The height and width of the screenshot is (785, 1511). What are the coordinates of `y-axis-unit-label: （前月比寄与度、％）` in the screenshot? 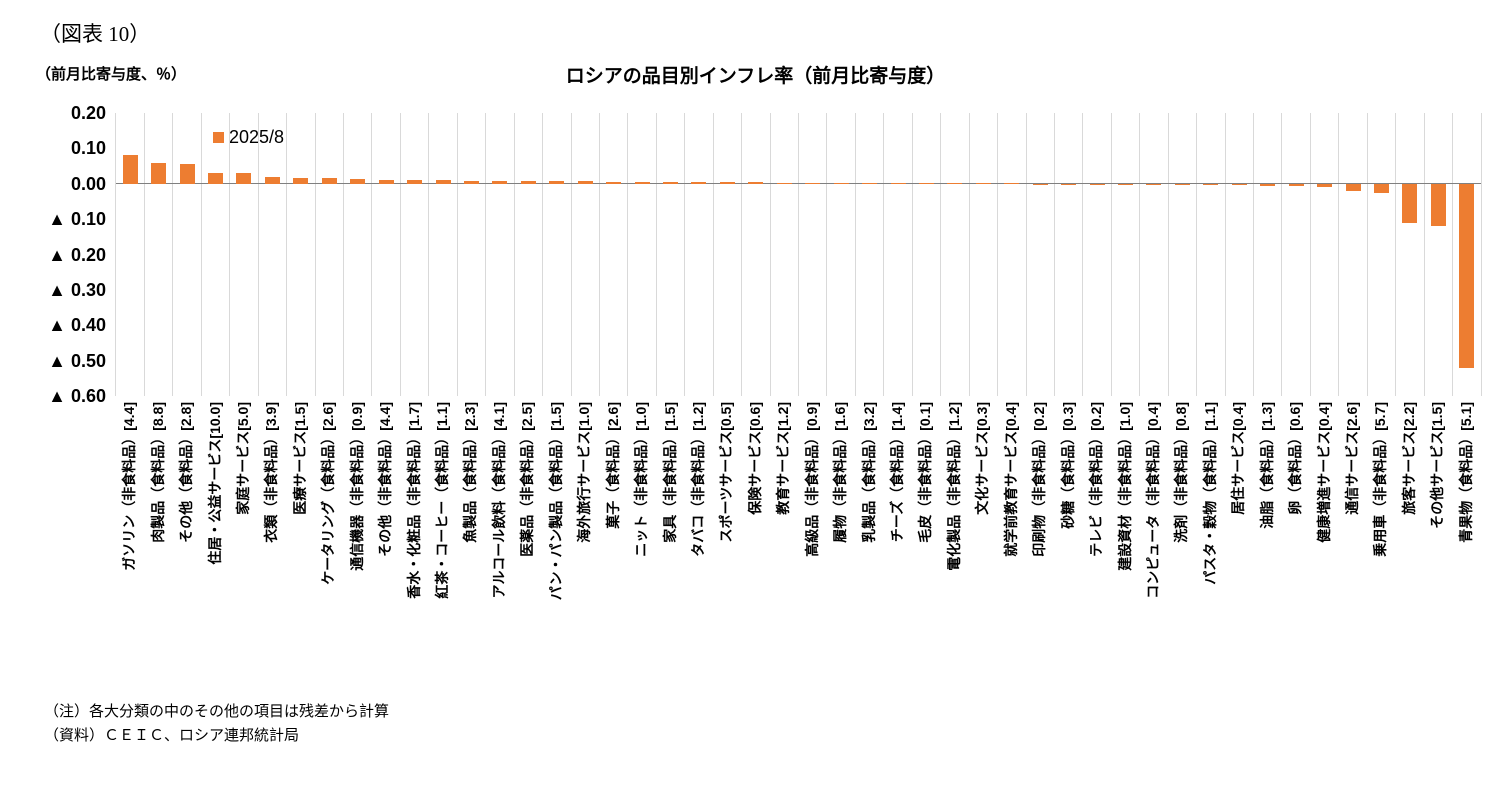 It's located at (111, 74).